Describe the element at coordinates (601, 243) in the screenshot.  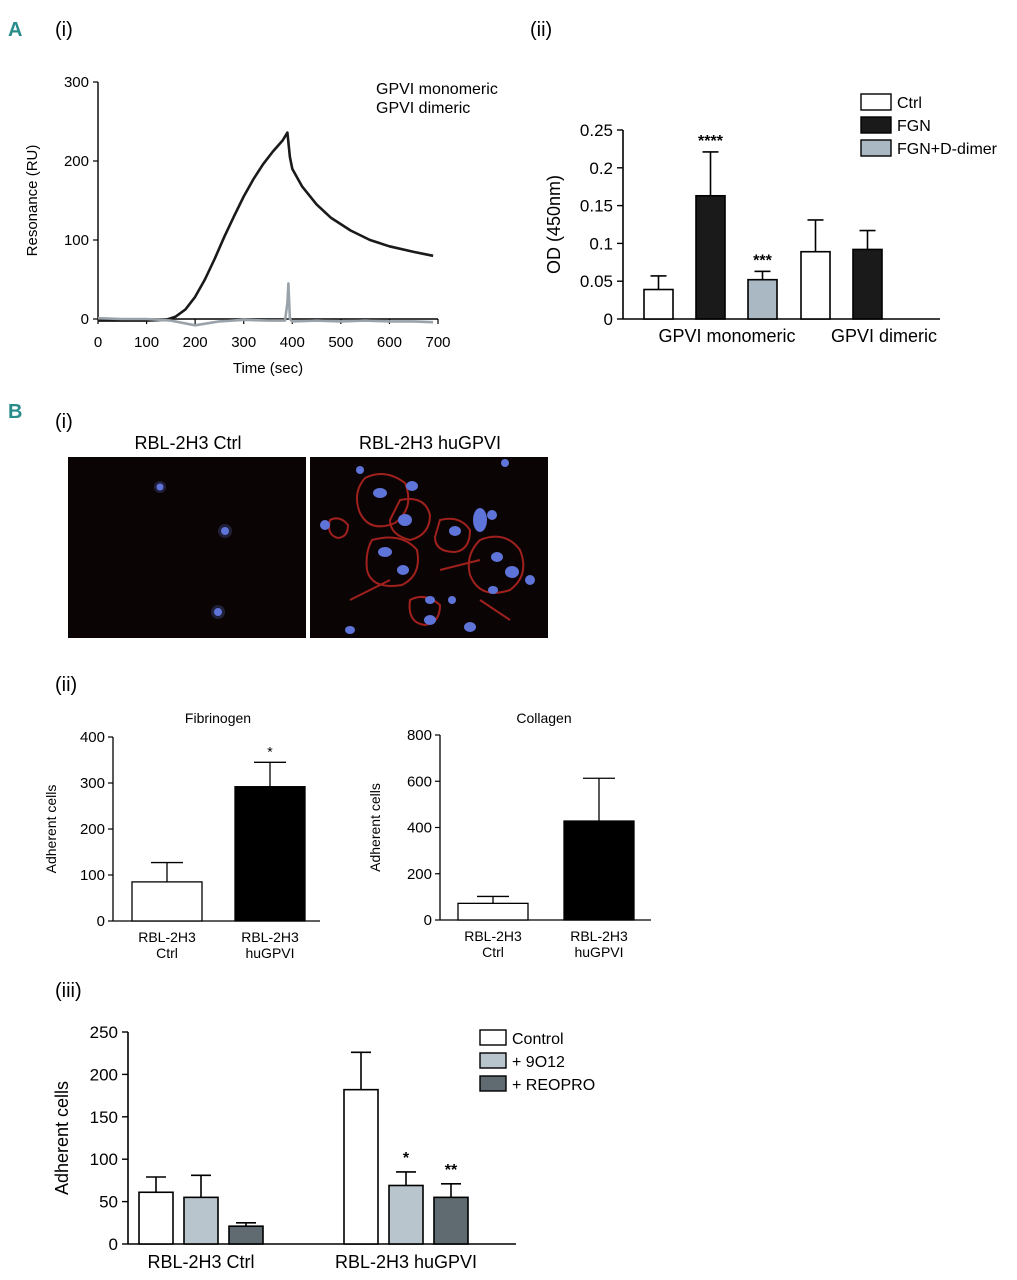
I see `y-tick-label: 0.1` at that location.